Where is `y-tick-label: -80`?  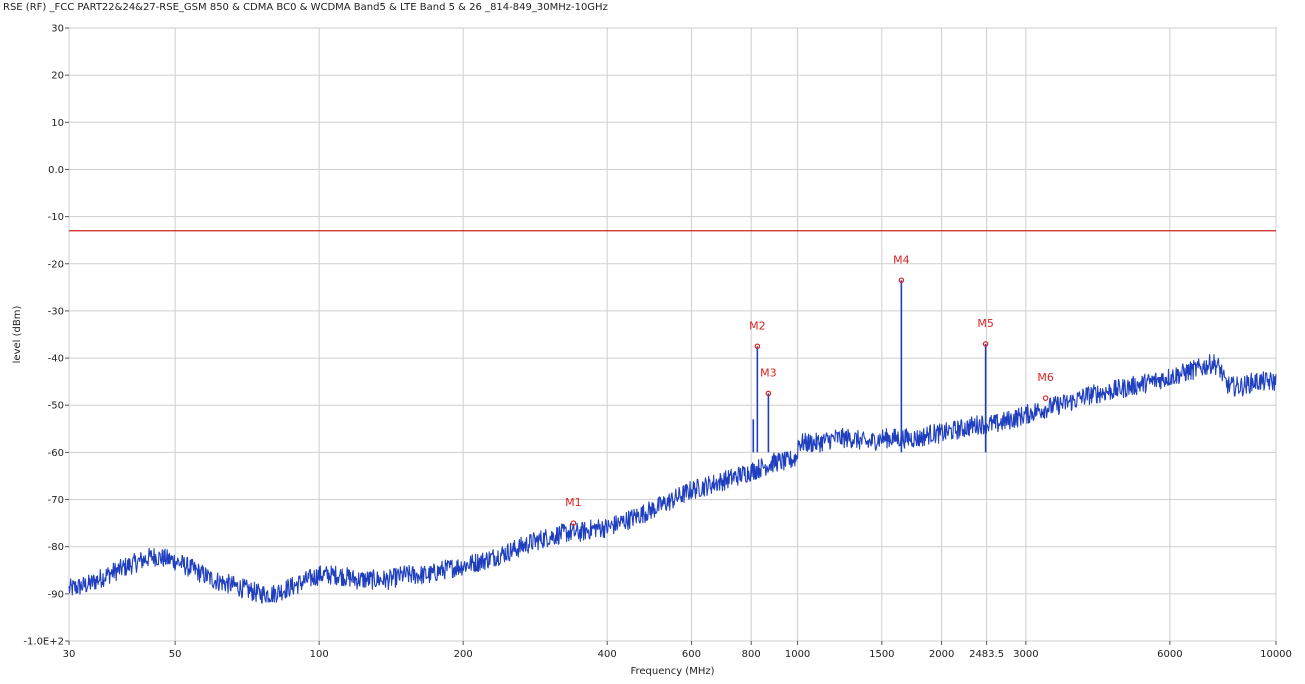
y-tick-label: -80 is located at coordinates (56, 547).